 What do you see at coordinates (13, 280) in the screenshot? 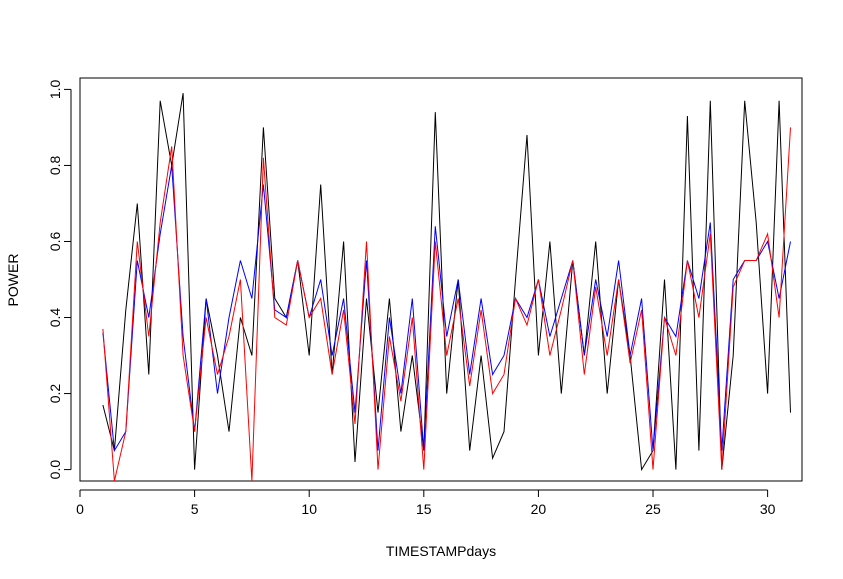
I see `y-axis-title: POWER` at bounding box center [13, 280].